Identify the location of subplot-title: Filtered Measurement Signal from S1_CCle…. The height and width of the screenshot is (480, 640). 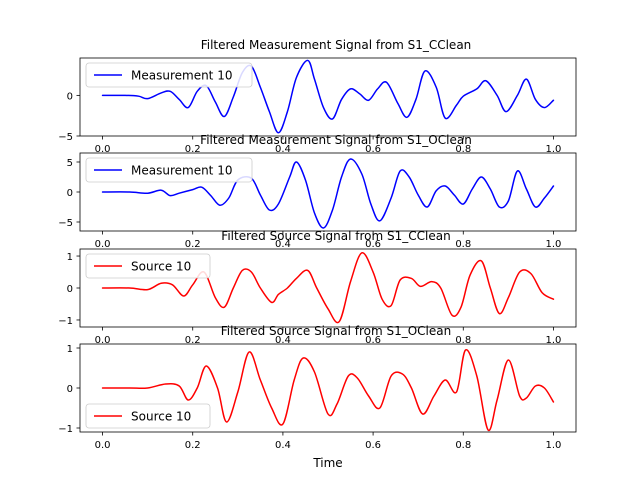
(336, 45).